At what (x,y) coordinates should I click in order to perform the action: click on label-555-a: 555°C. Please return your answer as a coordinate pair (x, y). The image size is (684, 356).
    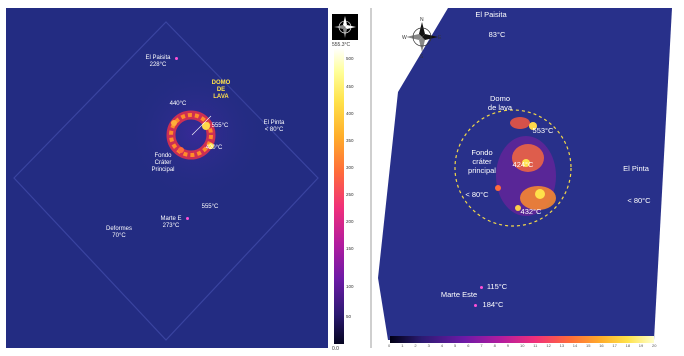
    Looking at the image, I should click on (220, 126).